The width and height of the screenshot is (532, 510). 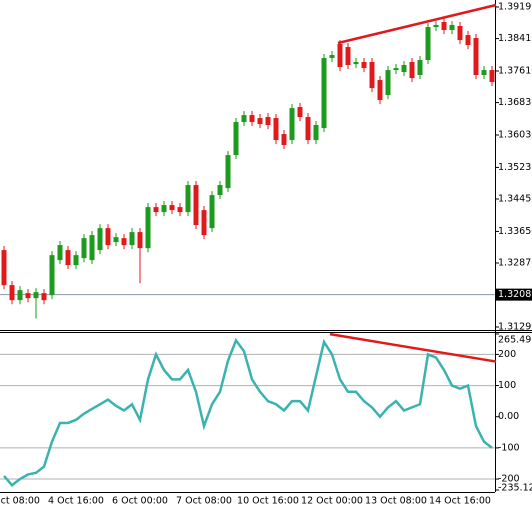 I want to click on x-tick-label: 13 Oct 08:00, so click(x=396, y=501).